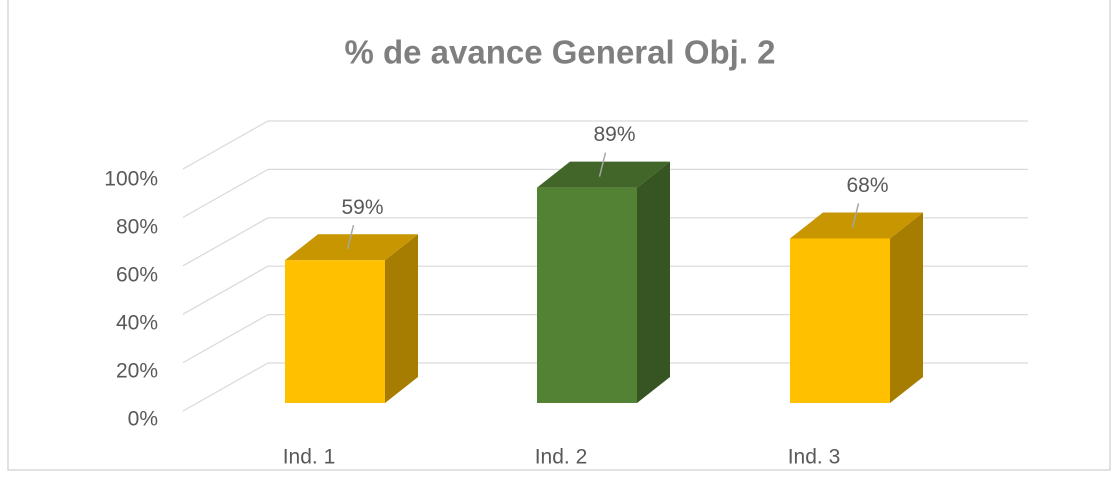  What do you see at coordinates (814, 457) in the screenshot?
I see `x-tick-label: Ind. 3` at bounding box center [814, 457].